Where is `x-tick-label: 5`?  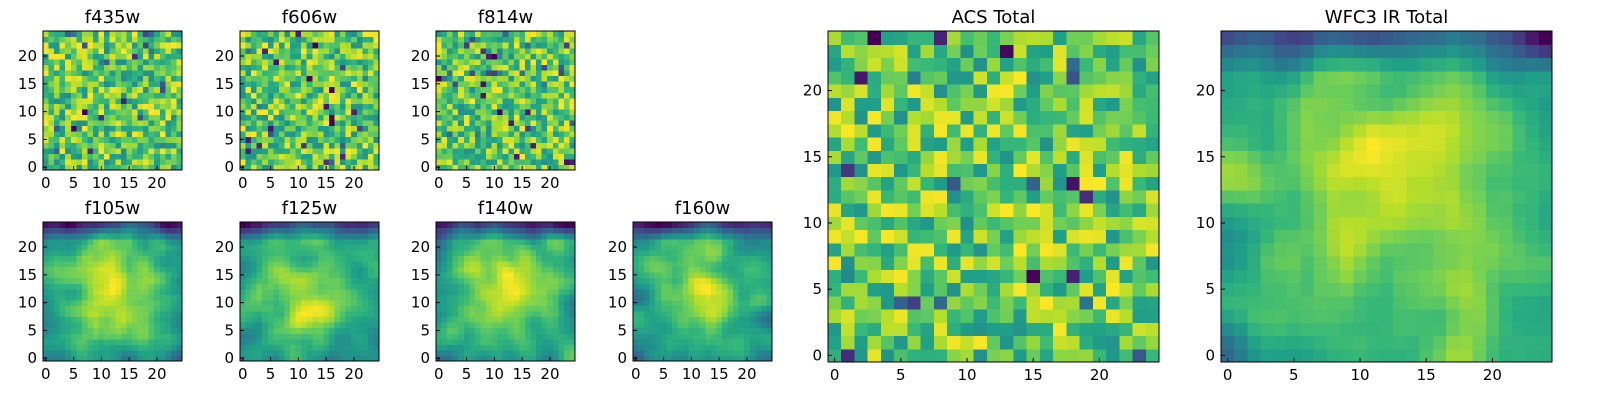 x-tick-label: 5 is located at coordinates (664, 374).